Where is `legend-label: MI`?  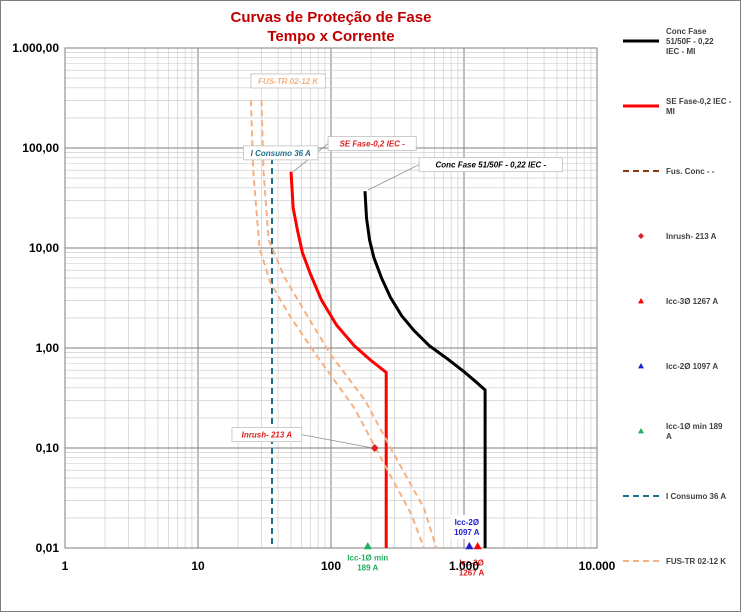 legend-label: MI is located at coordinates (670, 111).